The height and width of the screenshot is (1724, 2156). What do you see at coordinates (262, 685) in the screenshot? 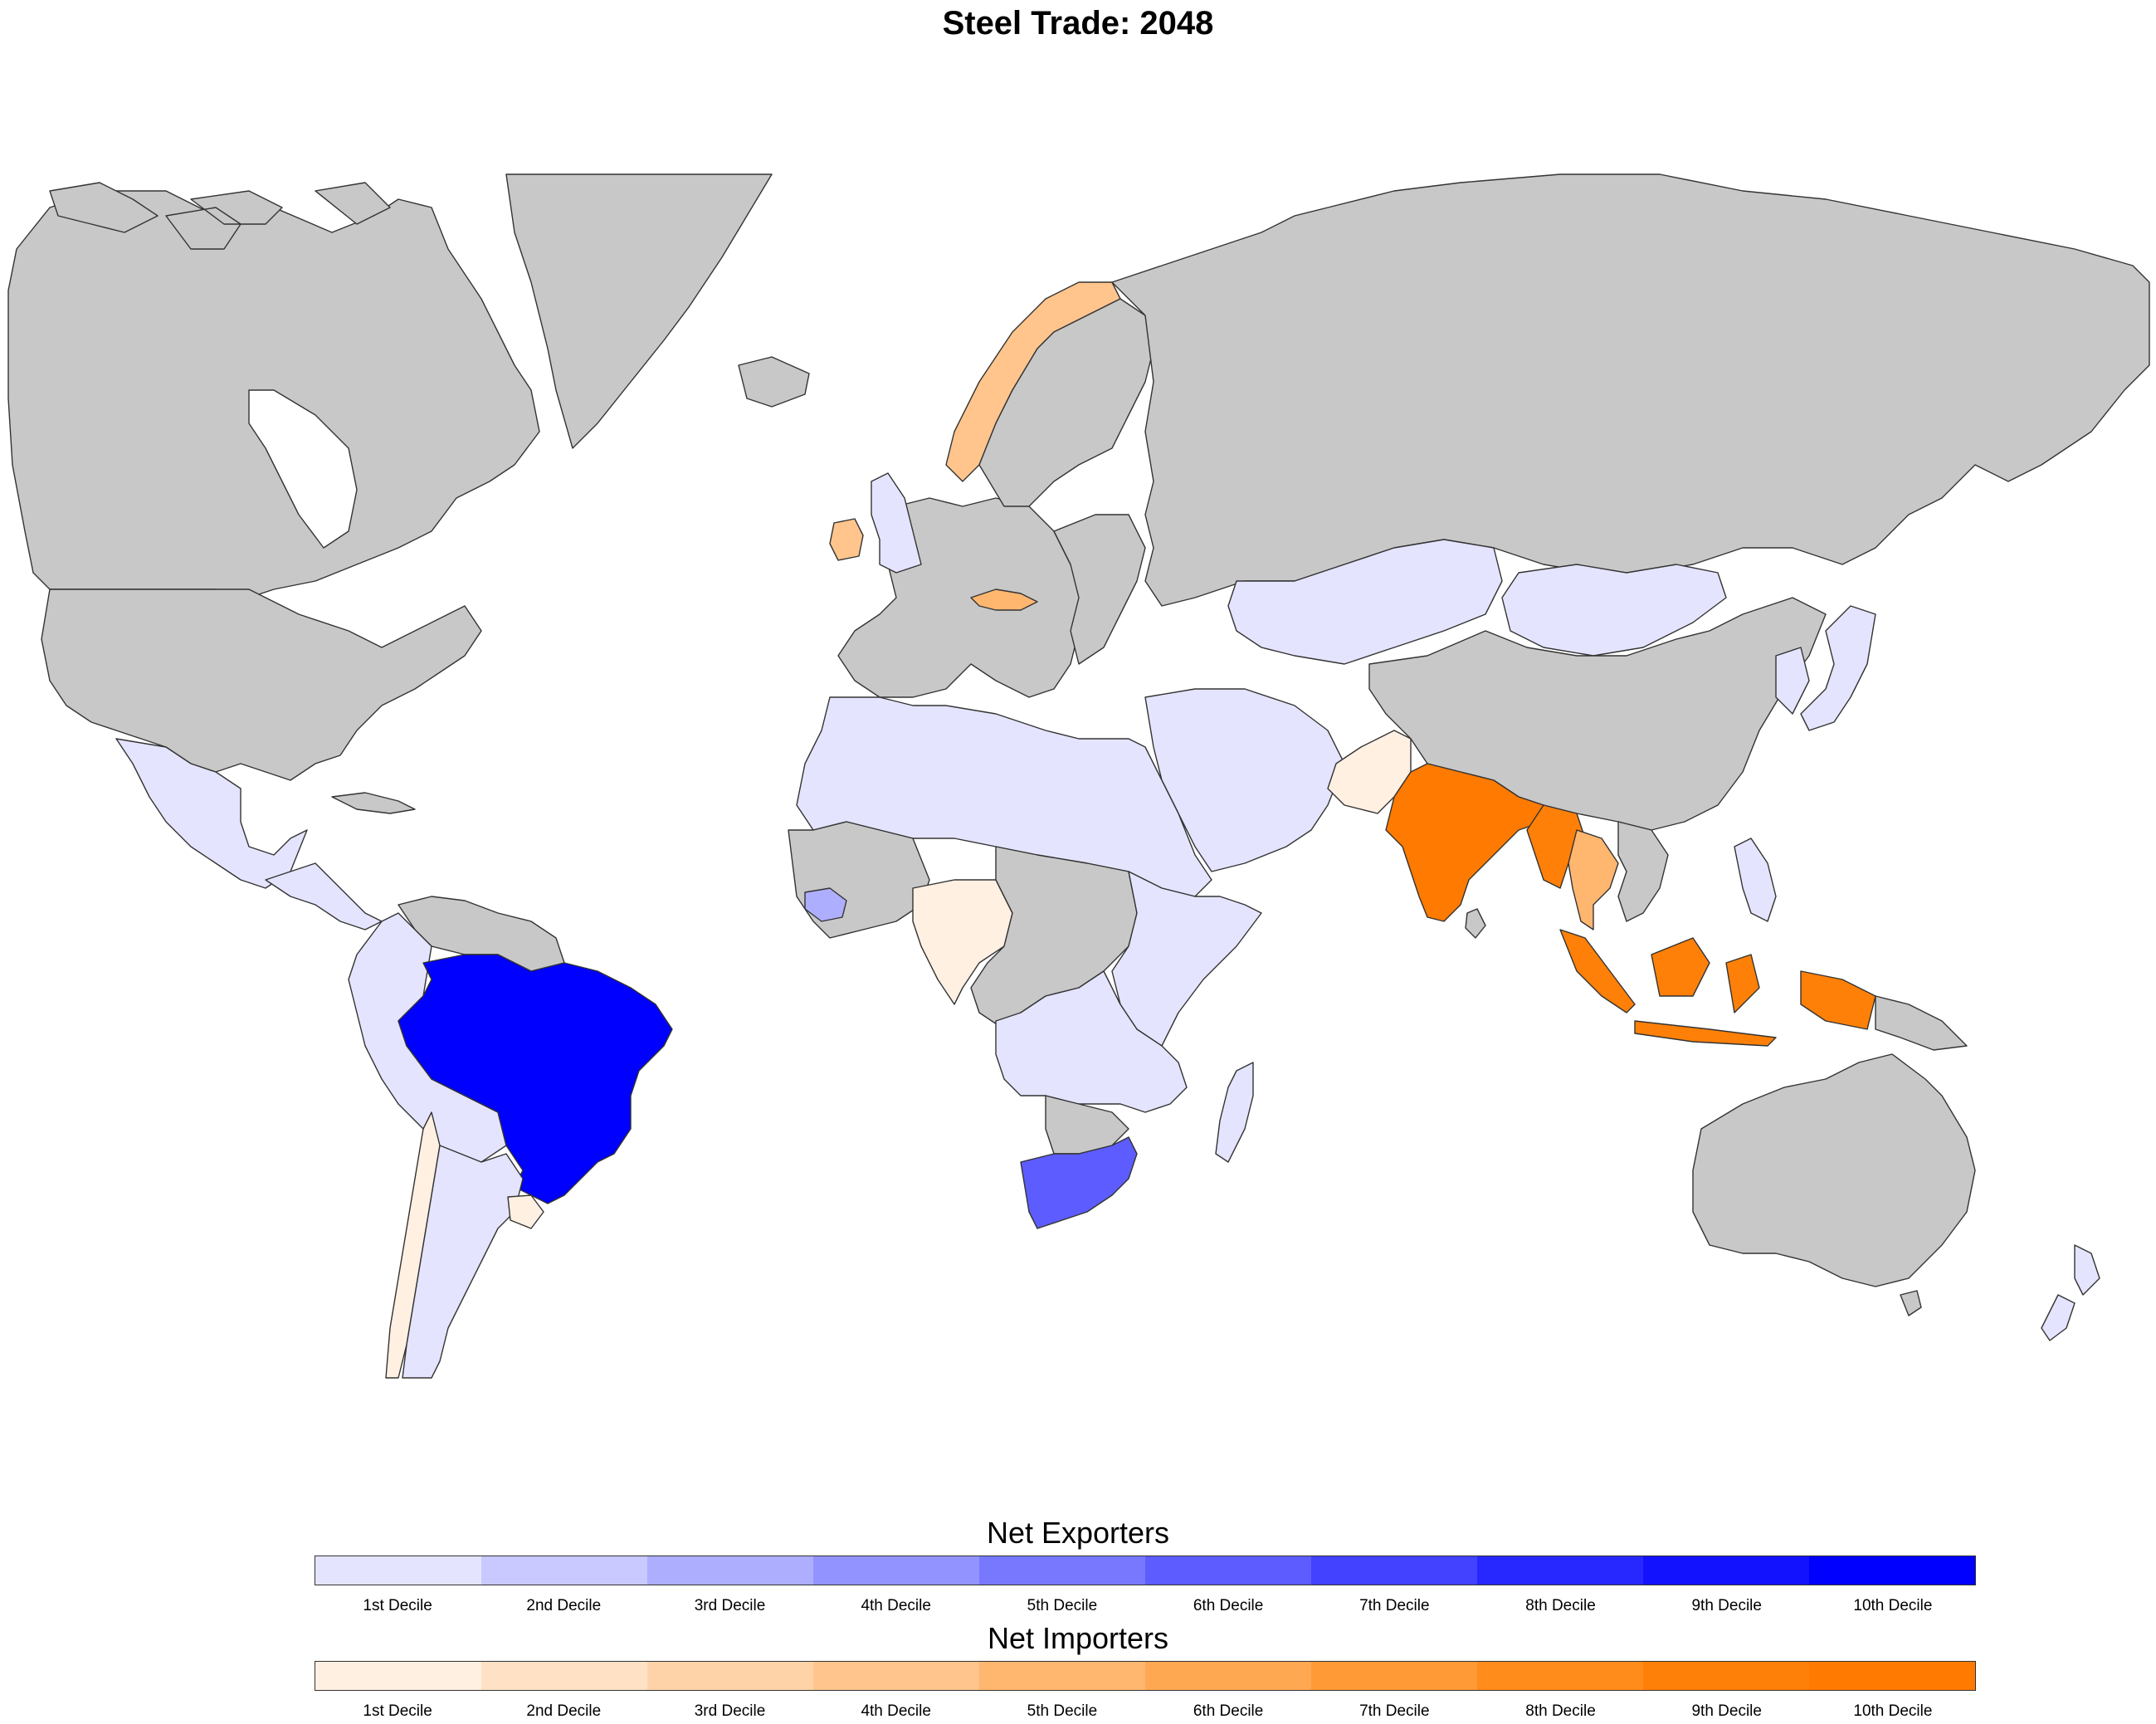
I see `united-states` at bounding box center [262, 685].